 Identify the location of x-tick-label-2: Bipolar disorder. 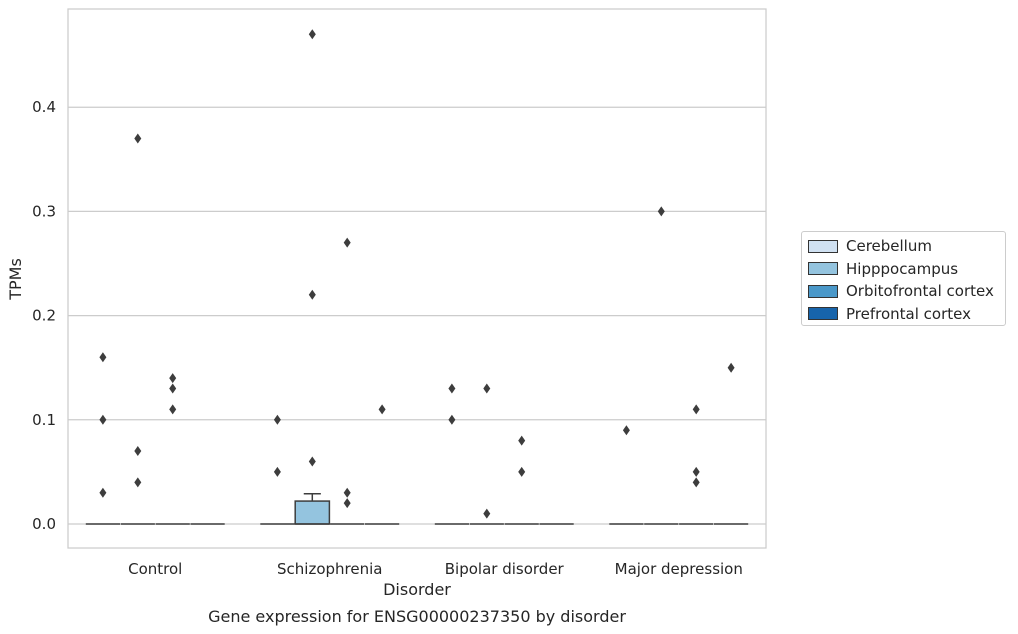
(505, 569).